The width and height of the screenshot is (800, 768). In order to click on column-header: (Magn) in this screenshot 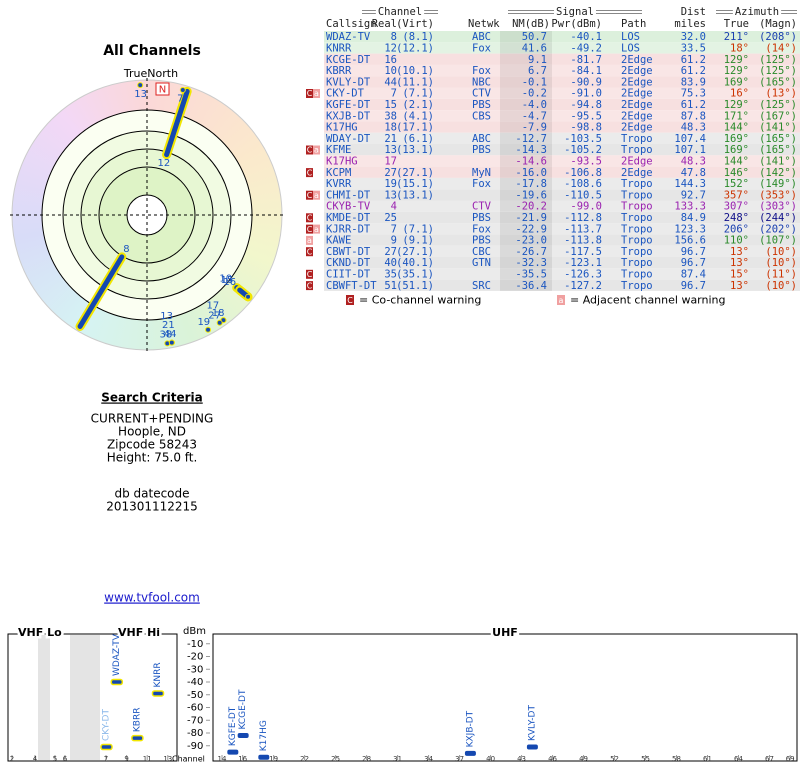, I will do `click(778, 24)`.